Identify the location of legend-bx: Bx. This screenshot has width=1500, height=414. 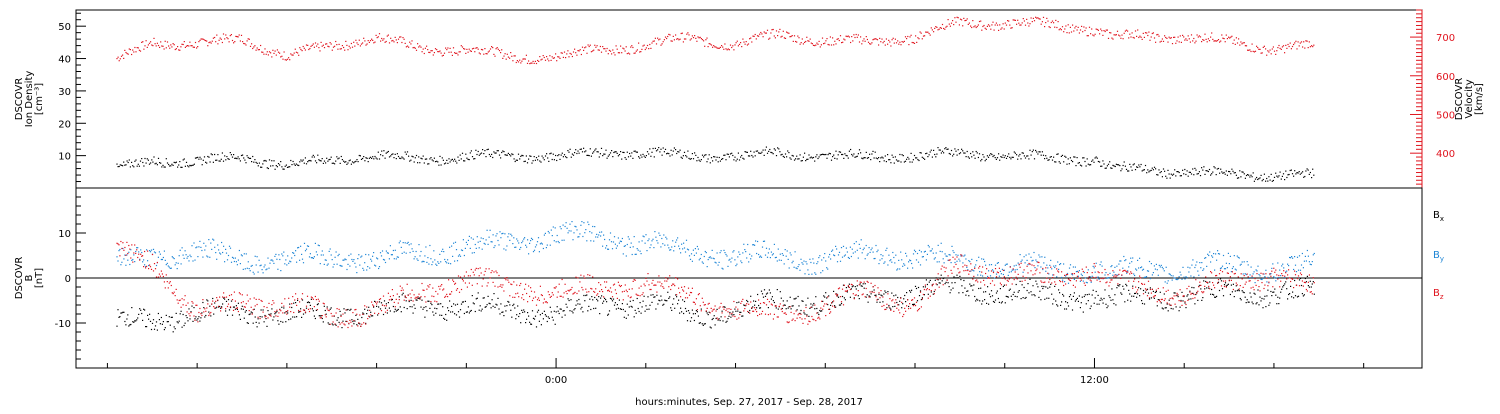
(1438, 216).